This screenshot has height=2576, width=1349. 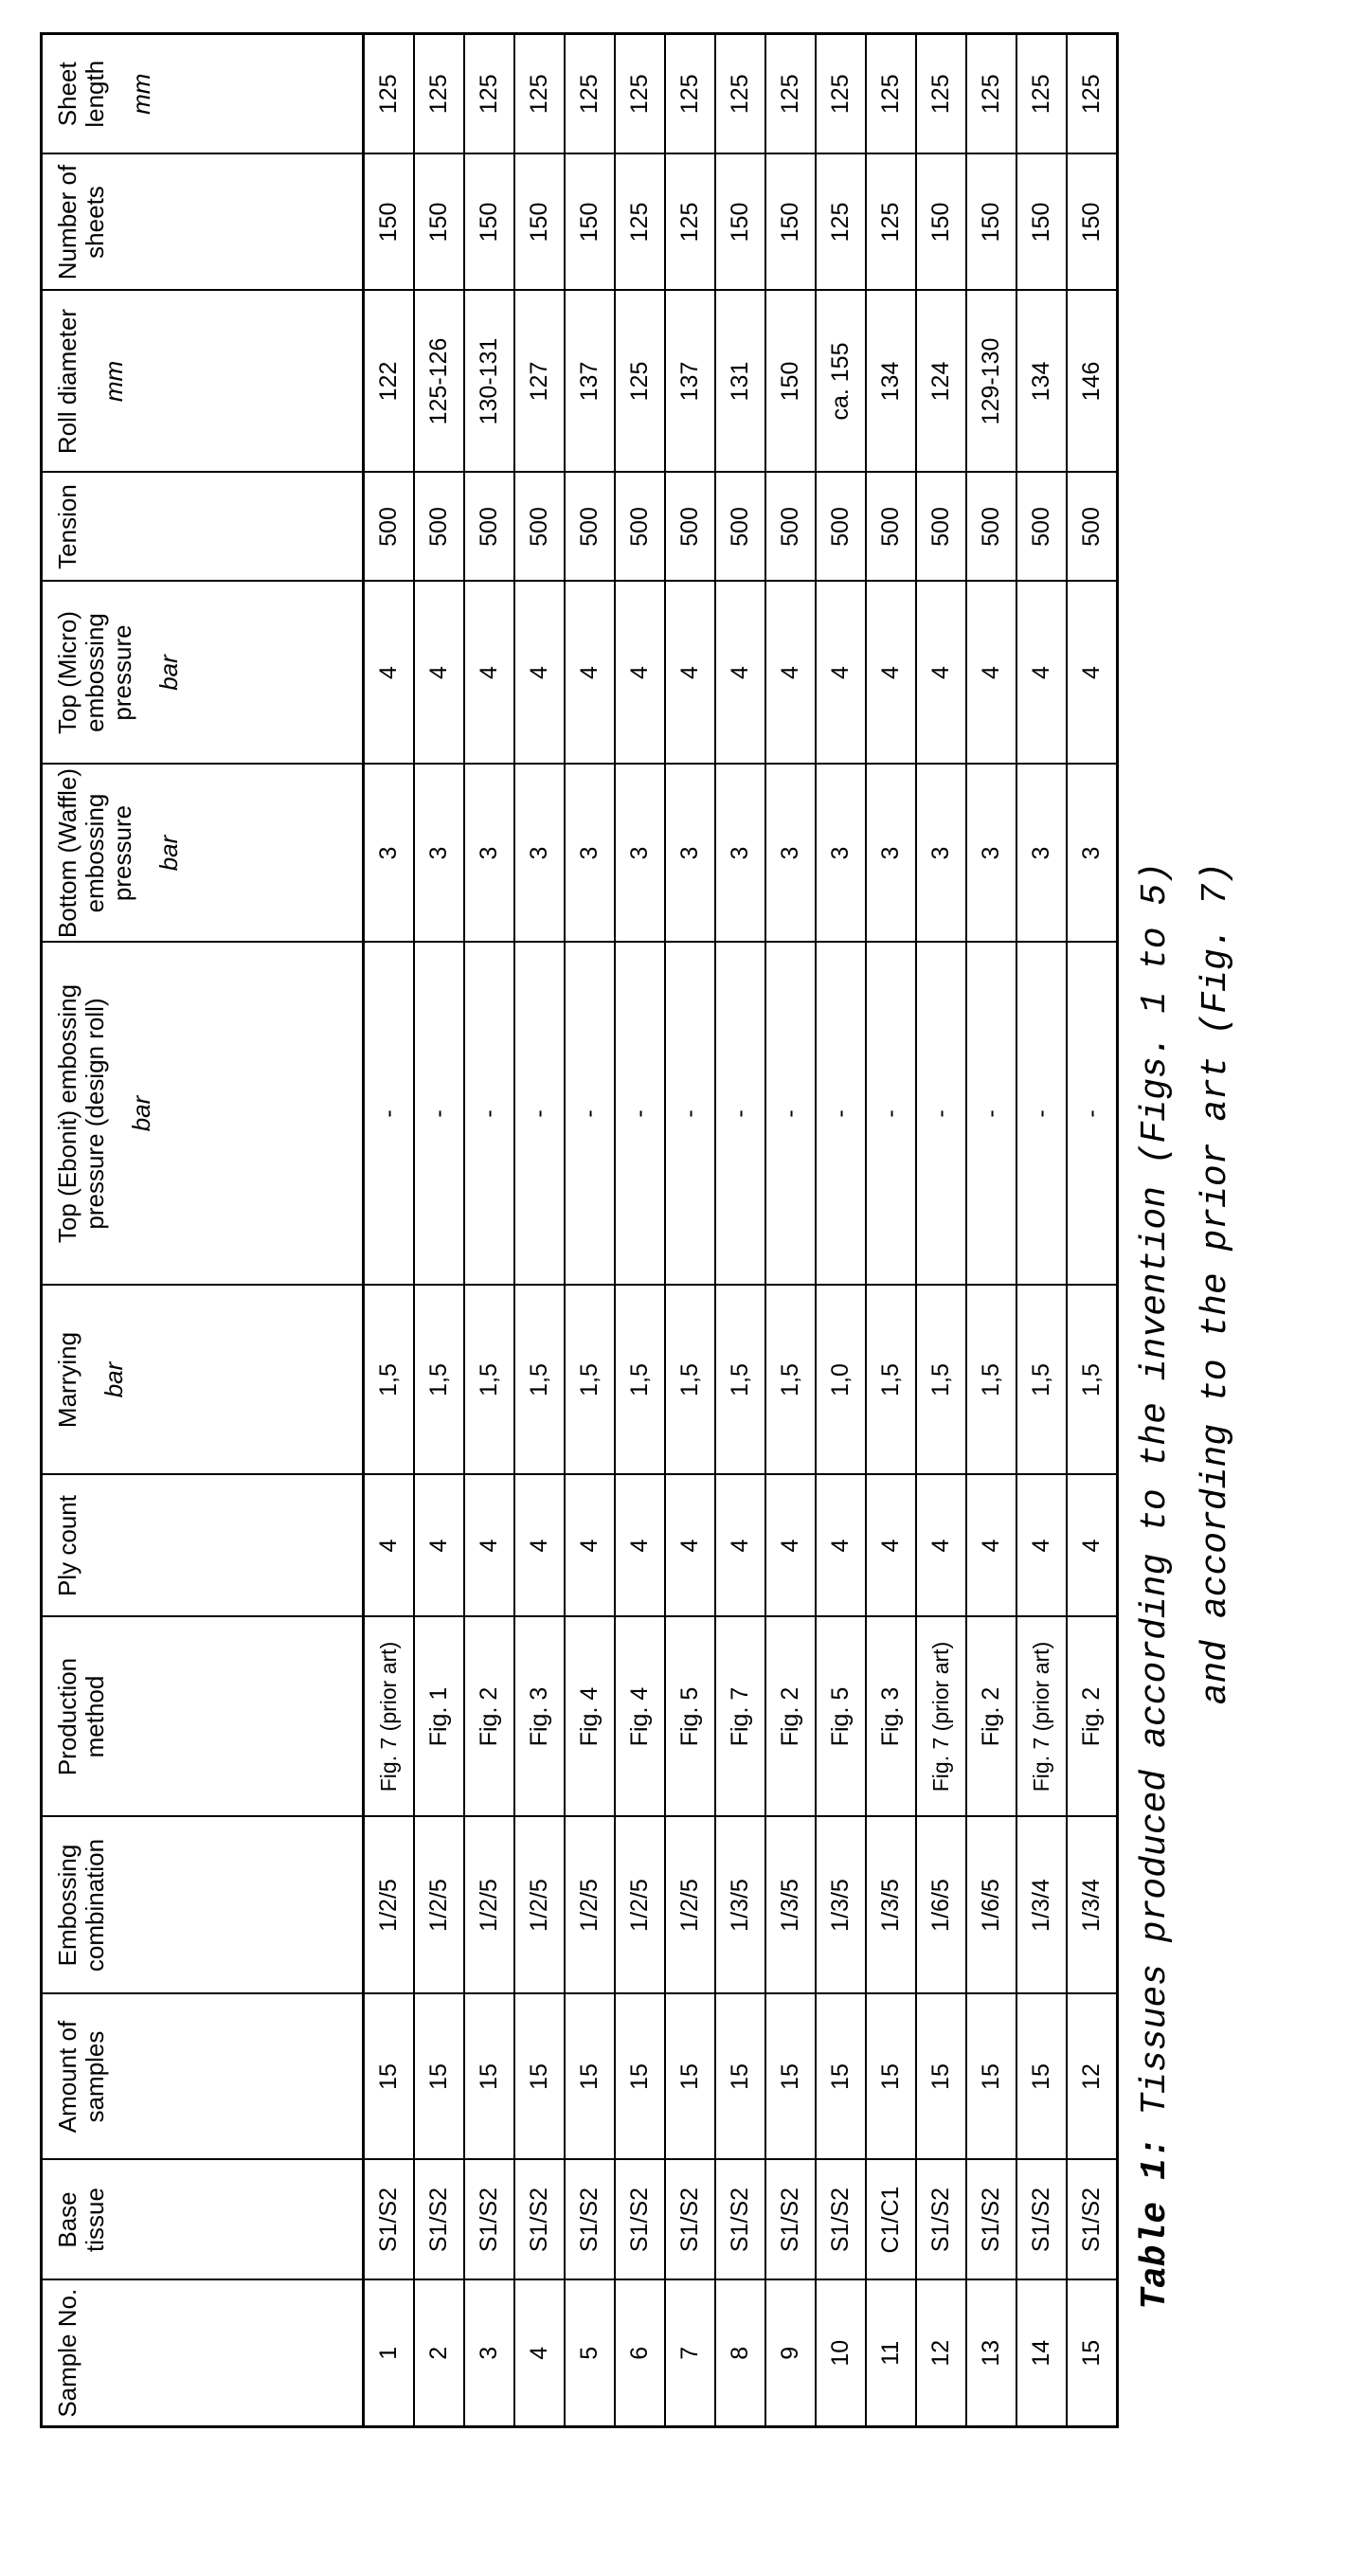 What do you see at coordinates (590, 1230) in the screenshot?
I see `table-row: 5S1/S2151/2/5Fig. 441,5-34500137150125` at bounding box center [590, 1230].